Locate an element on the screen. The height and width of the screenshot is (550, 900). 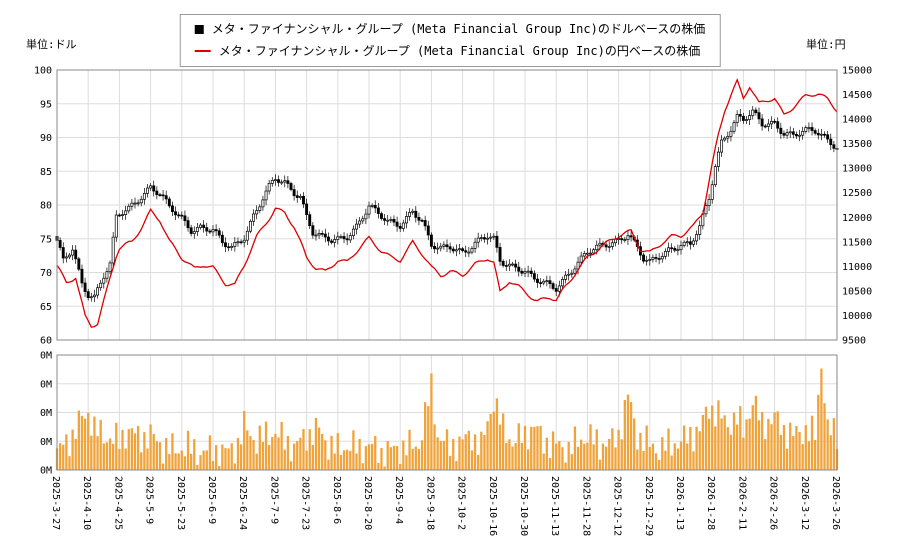
svg-text: 9500 is located at coordinates (854, 341).